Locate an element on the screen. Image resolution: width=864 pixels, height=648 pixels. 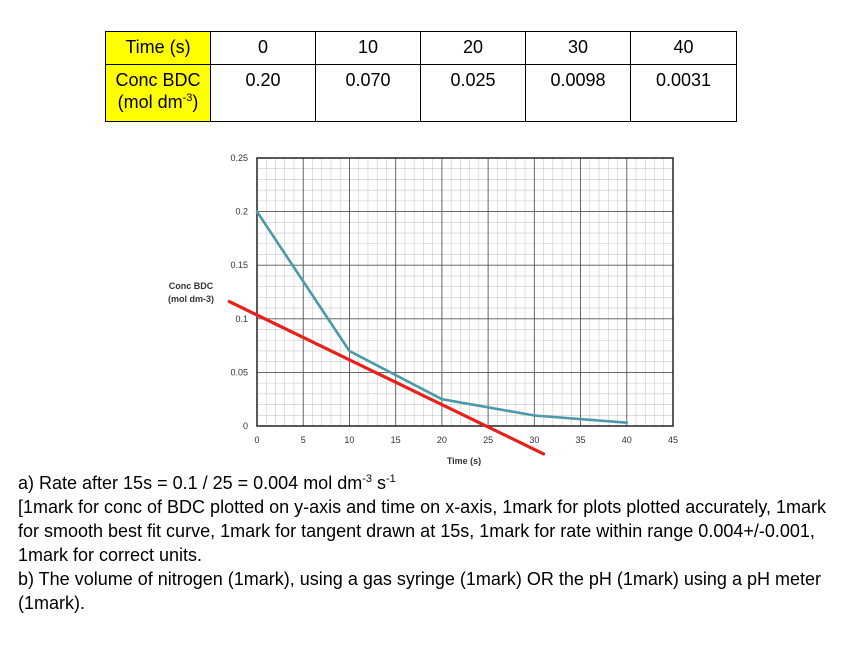
y-tick-label: 0.1 is located at coordinates (241, 319).